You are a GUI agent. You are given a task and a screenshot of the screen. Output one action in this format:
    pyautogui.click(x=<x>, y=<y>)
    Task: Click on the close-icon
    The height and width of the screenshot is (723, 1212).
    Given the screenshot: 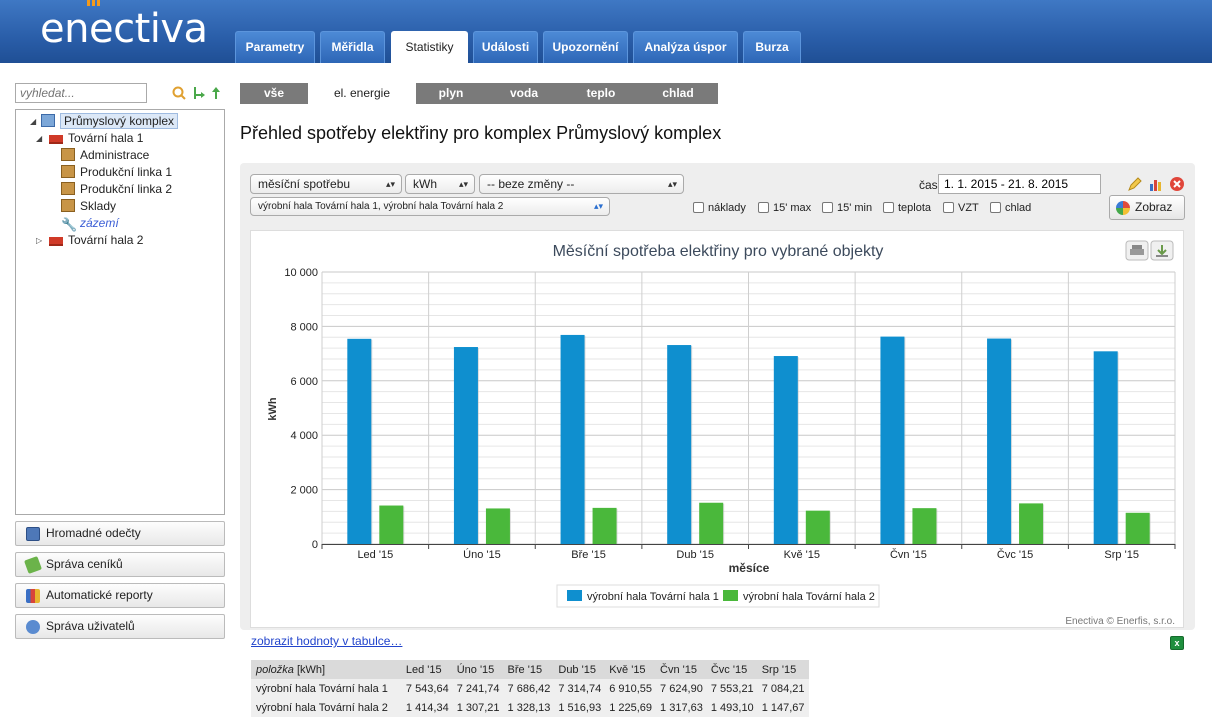 What is the action you would take?
    pyautogui.click(x=1177, y=184)
    